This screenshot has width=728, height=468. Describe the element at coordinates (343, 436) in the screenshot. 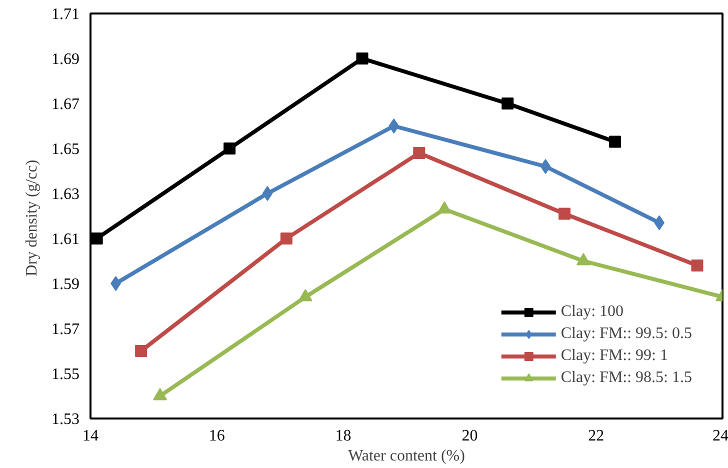

I see `x-tick-label: 18` at that location.